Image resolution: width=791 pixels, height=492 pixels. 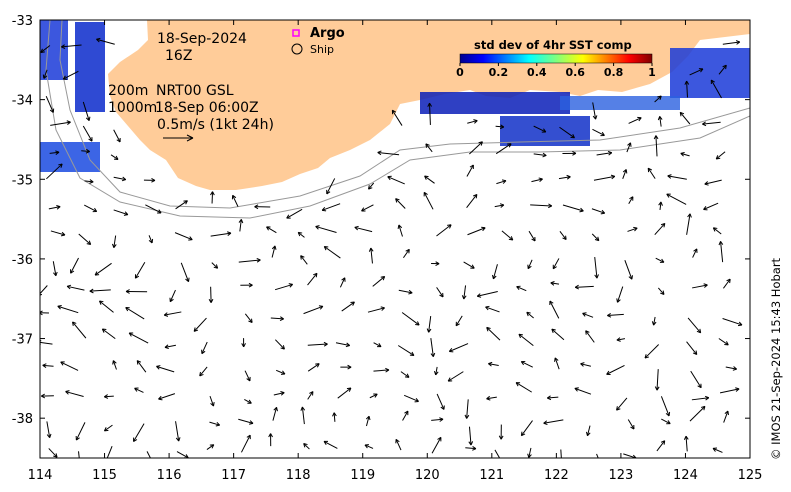 What do you see at coordinates (553, 45) in the screenshot?
I see `colorbar-title: std dev of 4hr SST comp` at bounding box center [553, 45].